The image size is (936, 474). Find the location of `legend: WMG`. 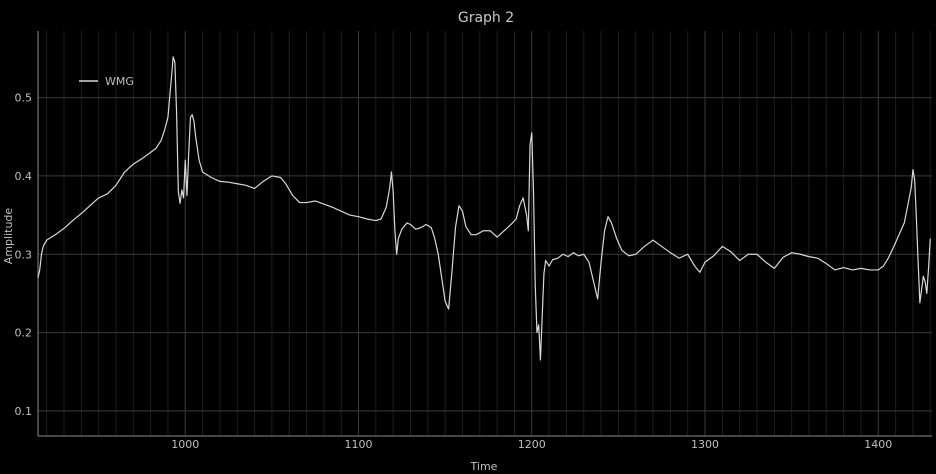

legend: WMG is located at coordinates (106, 81).